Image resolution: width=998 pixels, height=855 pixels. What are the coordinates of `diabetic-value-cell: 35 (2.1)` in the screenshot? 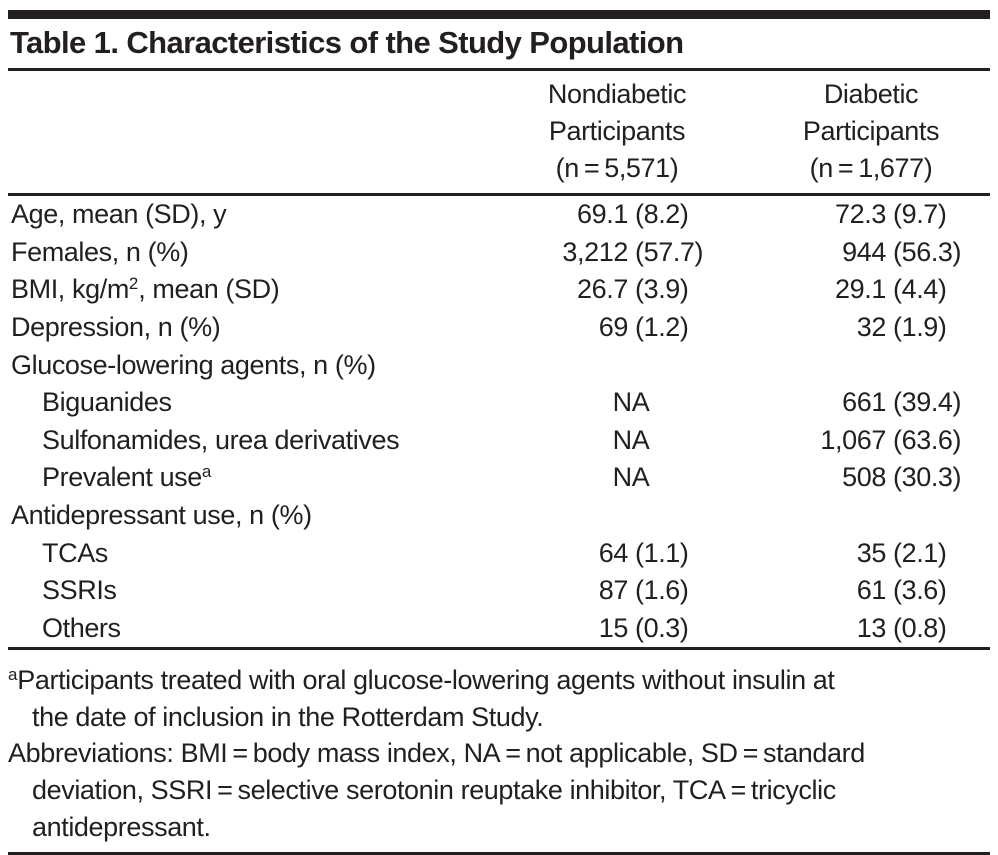 It's located at (901, 552).